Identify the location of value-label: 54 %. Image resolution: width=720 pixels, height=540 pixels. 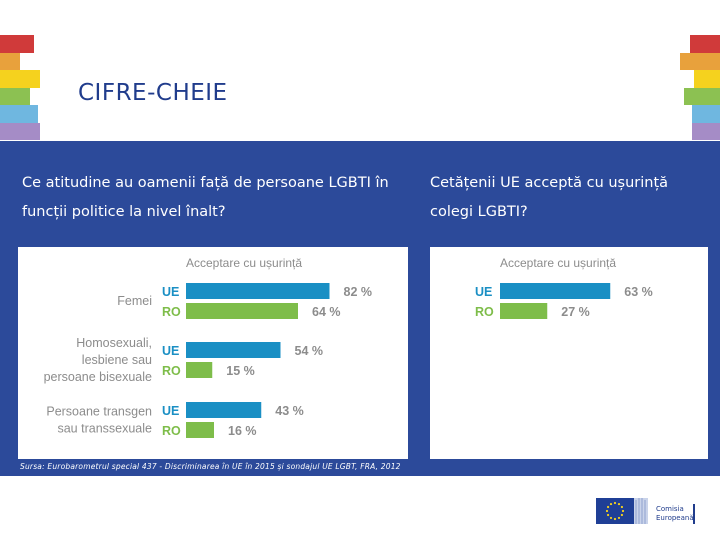
(309, 351).